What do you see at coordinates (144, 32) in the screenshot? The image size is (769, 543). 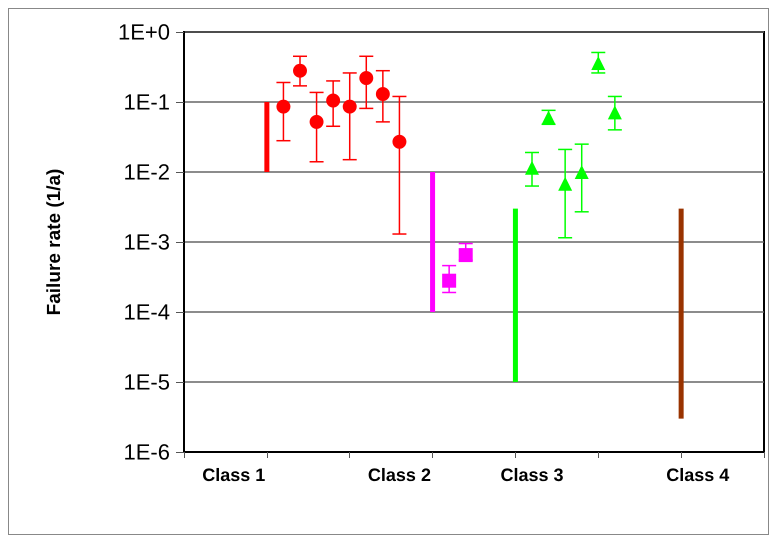 I see `y-tick-label: 1E+0` at bounding box center [144, 32].